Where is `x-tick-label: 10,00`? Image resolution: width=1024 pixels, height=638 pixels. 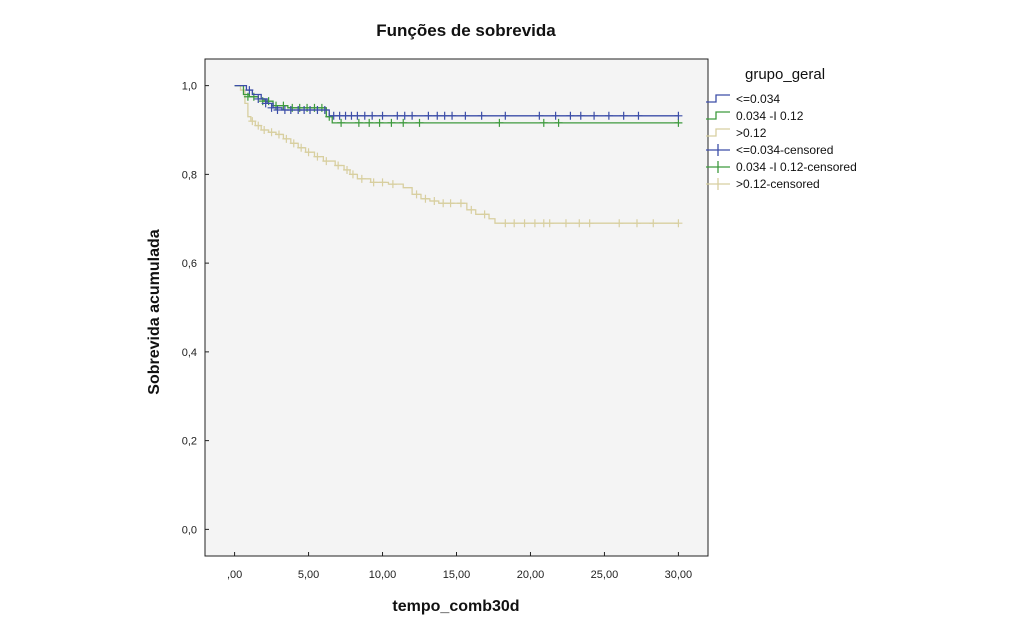 x-tick-label: 10,00 is located at coordinates (383, 575).